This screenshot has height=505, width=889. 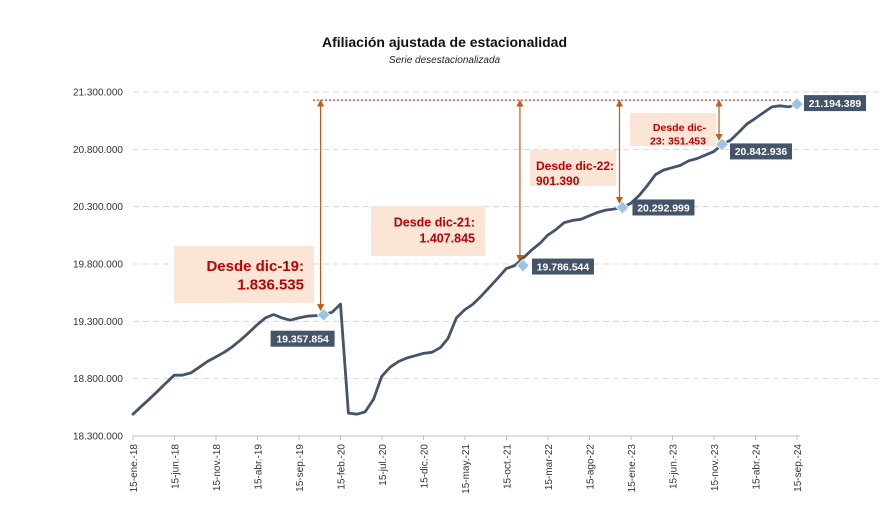 What do you see at coordinates (444, 60) in the screenshot?
I see `chart-subtitle: Serie desestacionalizada` at bounding box center [444, 60].